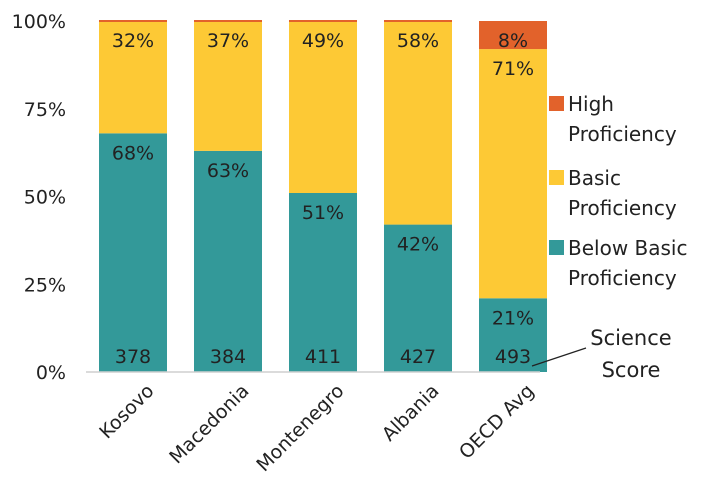  I want to click on science-score-label: 493, so click(513, 357).